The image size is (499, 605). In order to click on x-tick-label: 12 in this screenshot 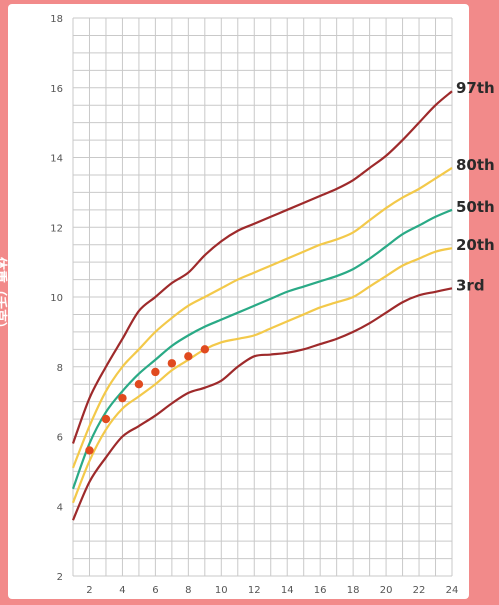, I will do `click(254, 590)`.